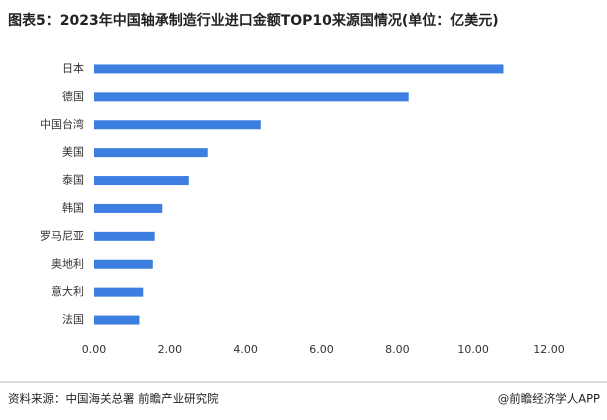 The image size is (607, 420). What do you see at coordinates (73, 96) in the screenshot?
I see `y-tick-label: 德国` at bounding box center [73, 96].